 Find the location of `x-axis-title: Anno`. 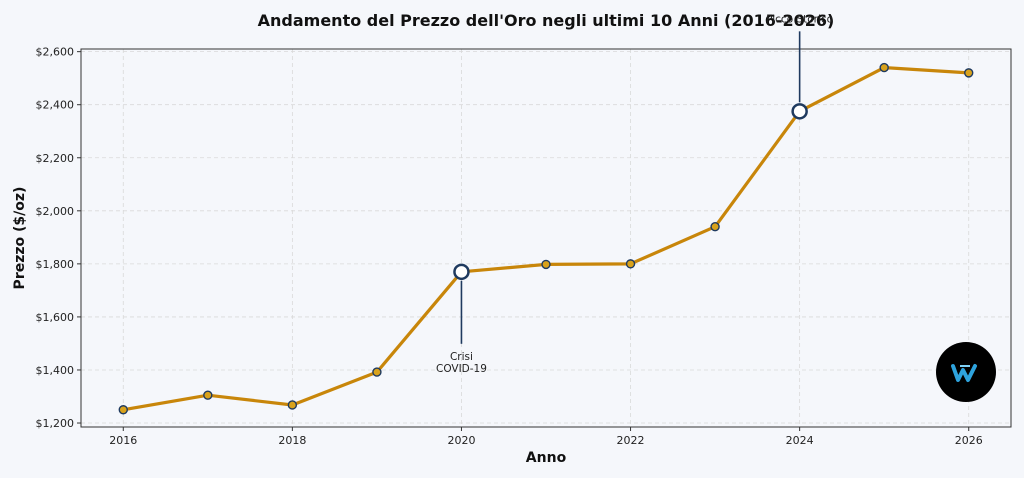

x-axis-title: Anno is located at coordinates (546, 458).